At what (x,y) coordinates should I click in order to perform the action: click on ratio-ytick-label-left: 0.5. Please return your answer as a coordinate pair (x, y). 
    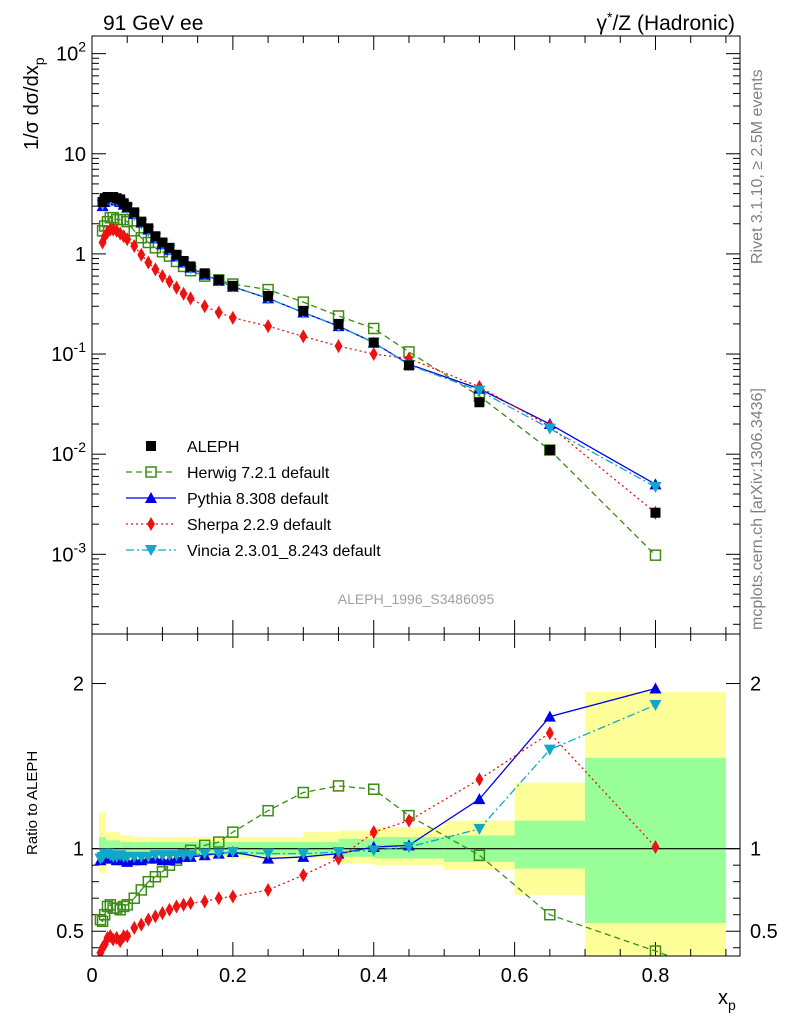
    Looking at the image, I should click on (70, 932).